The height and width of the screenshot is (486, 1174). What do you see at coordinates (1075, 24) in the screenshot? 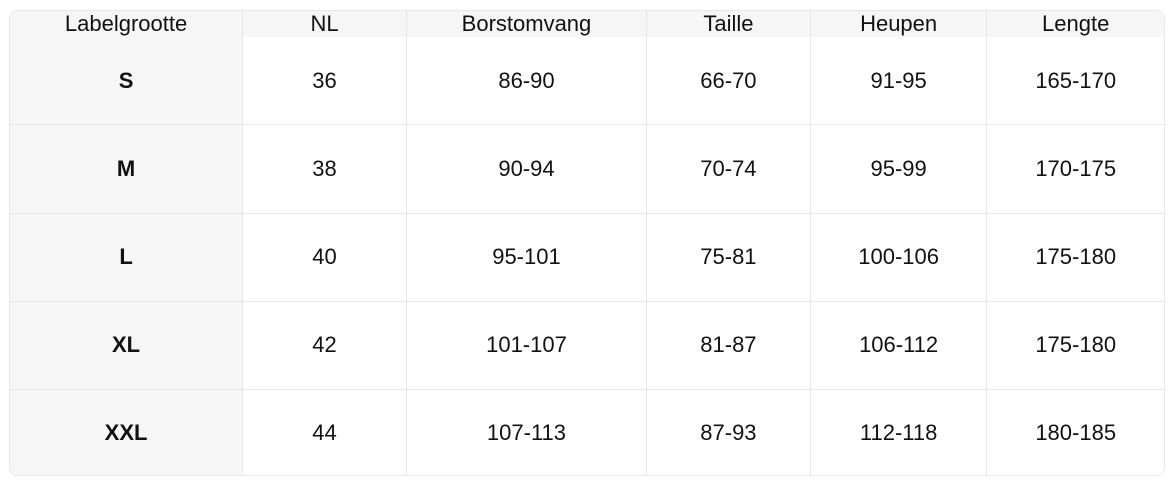
I see `header-cell-lengte: Lengte` at bounding box center [1075, 24].